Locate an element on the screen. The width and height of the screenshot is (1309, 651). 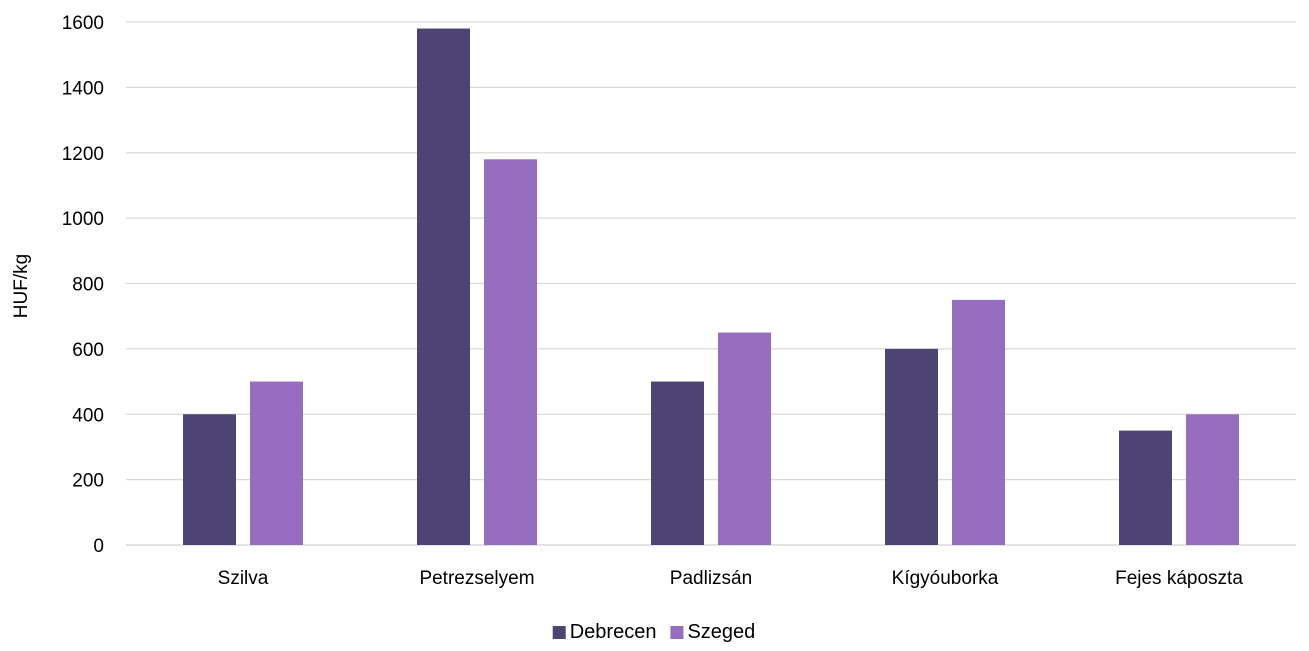
legend: Debrecen Szeged is located at coordinates (653, 632).